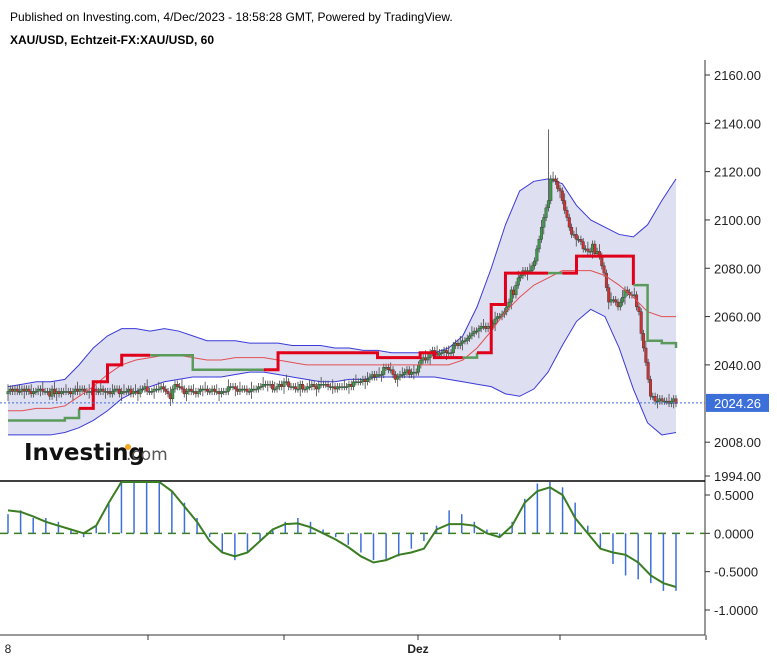  Describe the element at coordinates (737, 317) in the screenshot. I see `price-tick-label: 2060.00` at that location.